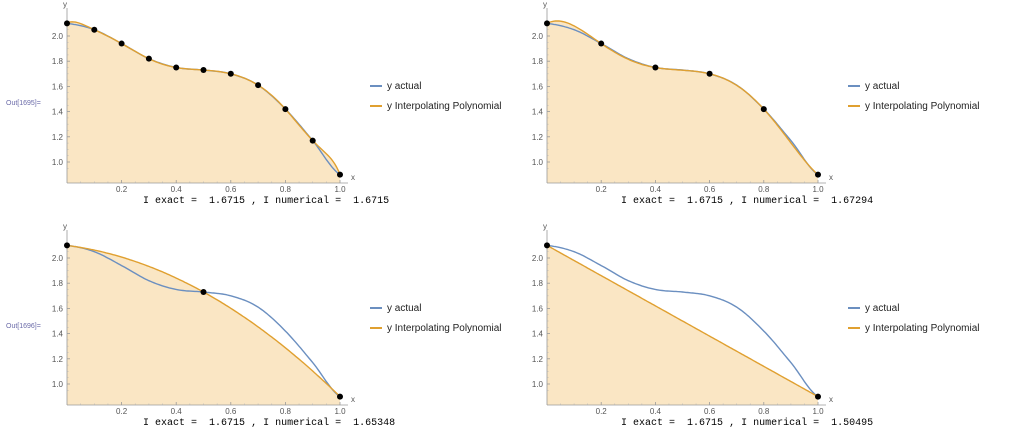  Describe the element at coordinates (852, 201) in the screenshot. I see `numerical-value: 1.67294` at that location.